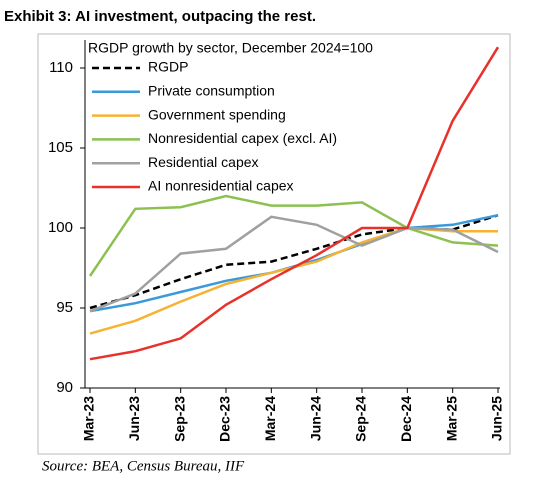 This screenshot has height=494, width=540. I want to click on x-tick-label: Jun-23, so click(134, 418).